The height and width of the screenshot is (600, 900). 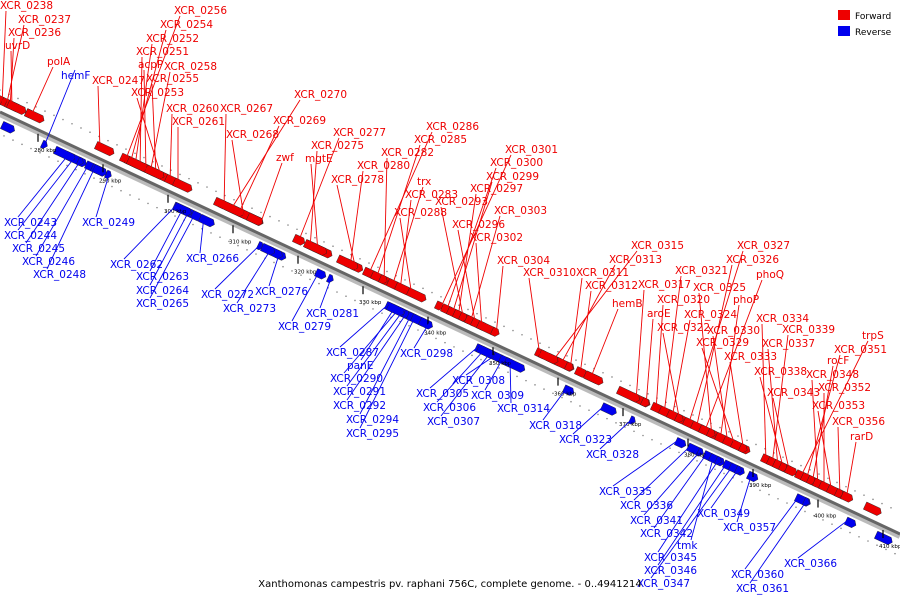 What do you see at coordinates (512, 177) in the screenshot?
I see `forward-gene-label: XCR_0299` at bounding box center [512, 177].